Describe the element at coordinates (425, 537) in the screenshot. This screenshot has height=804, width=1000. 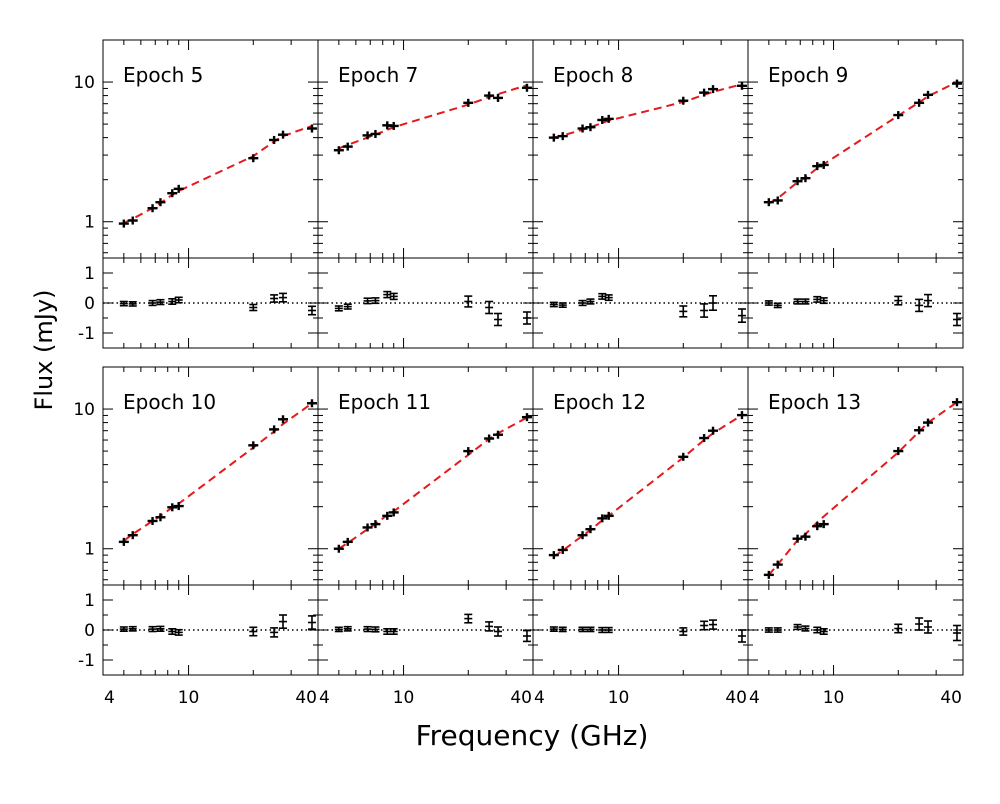
I see `epoch-panel: Epoch 11 4 10 40` at that location.